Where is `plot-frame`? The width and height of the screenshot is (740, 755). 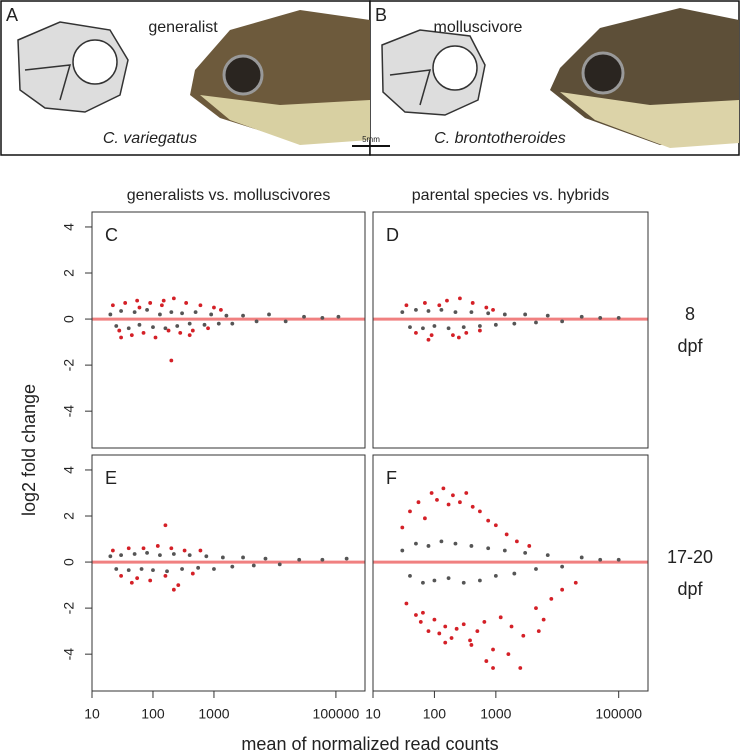 plot-frame is located at coordinates (228, 330).